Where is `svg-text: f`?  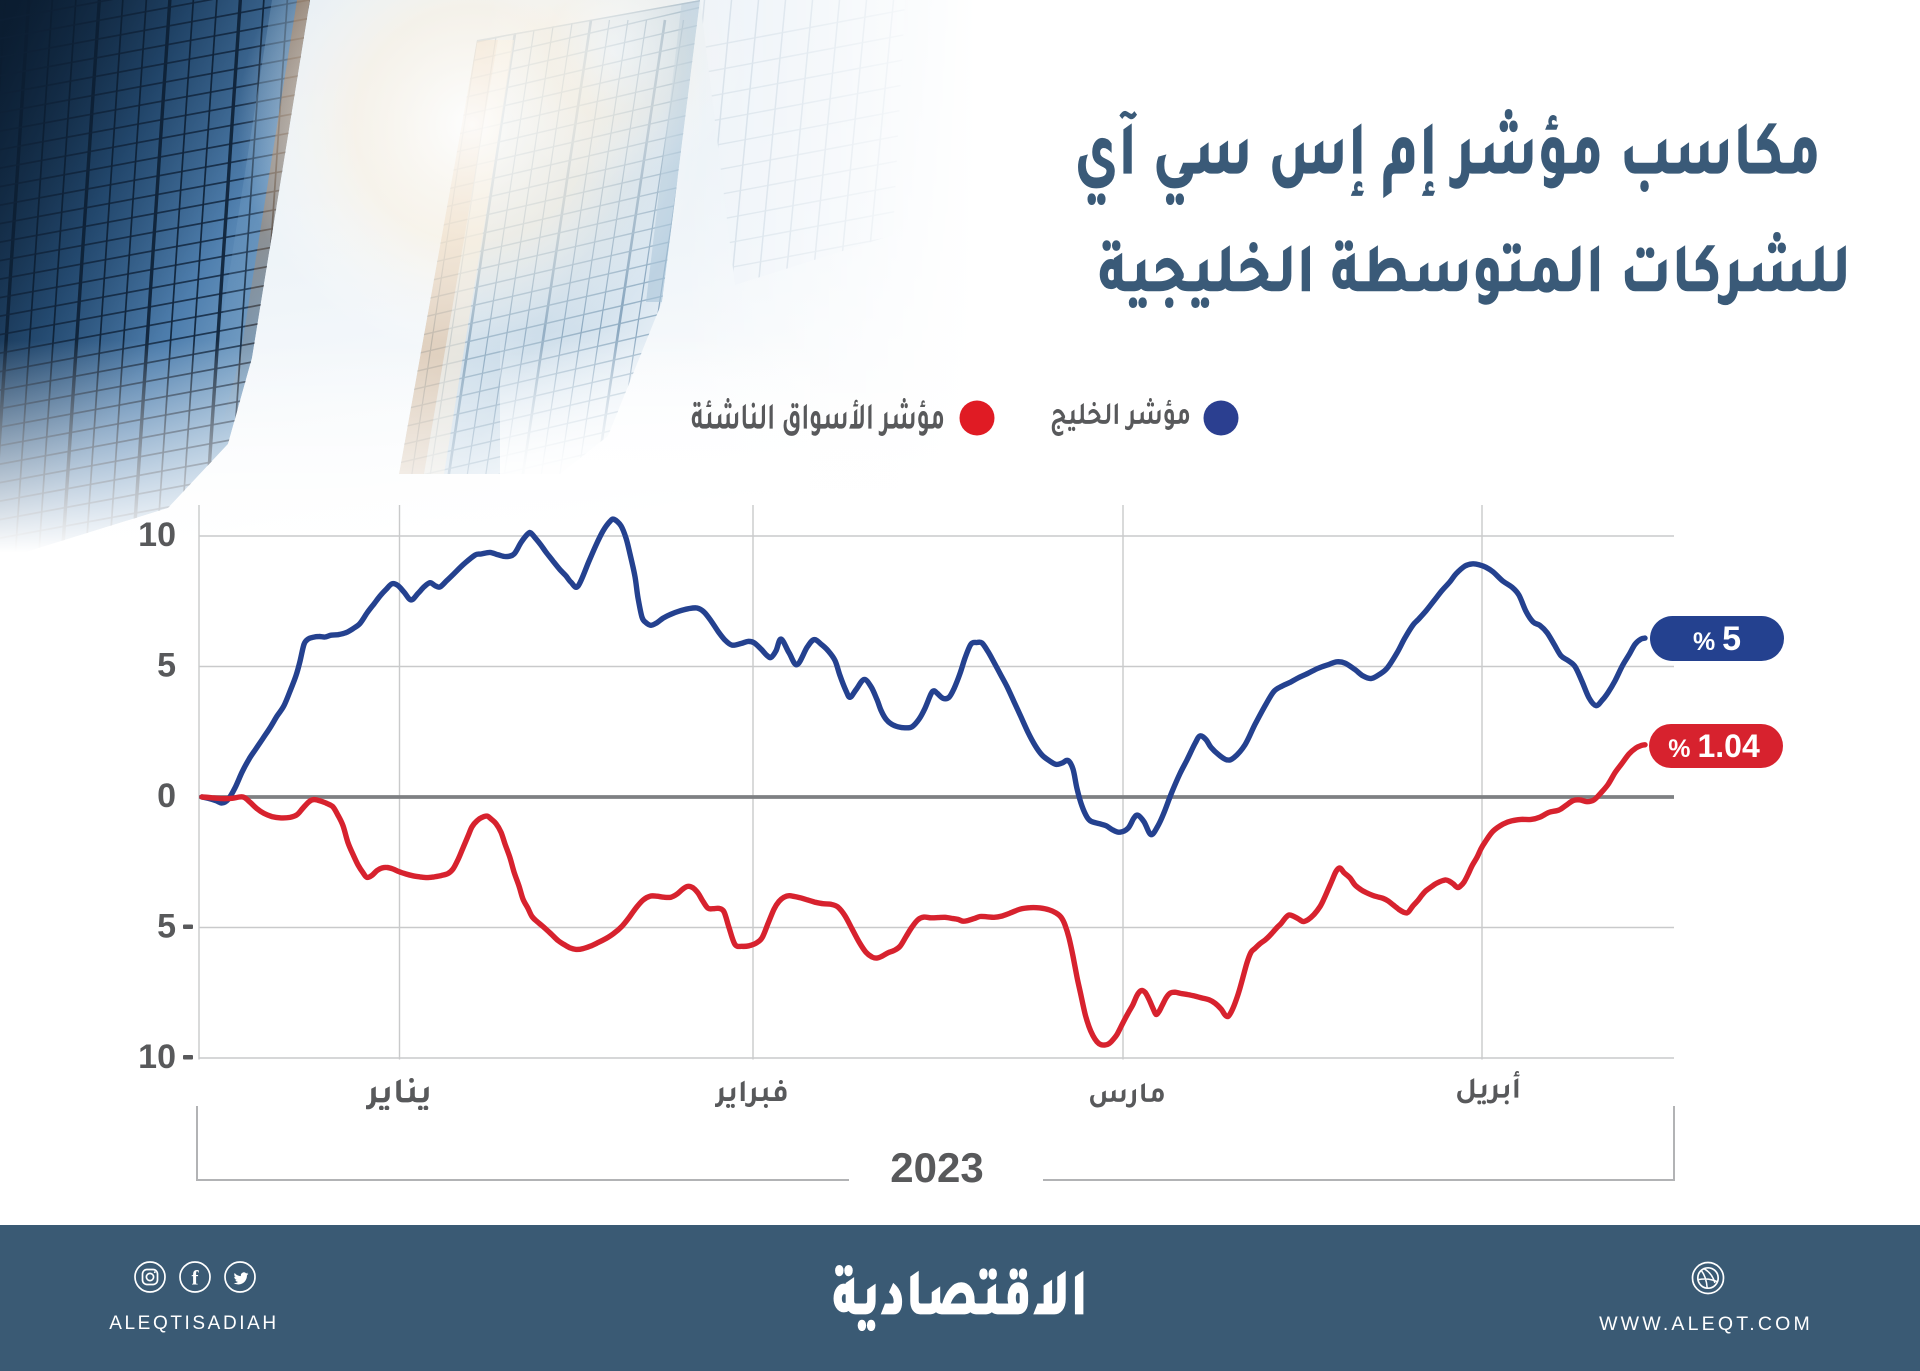 svg-text: f is located at coordinates (196, 1278).